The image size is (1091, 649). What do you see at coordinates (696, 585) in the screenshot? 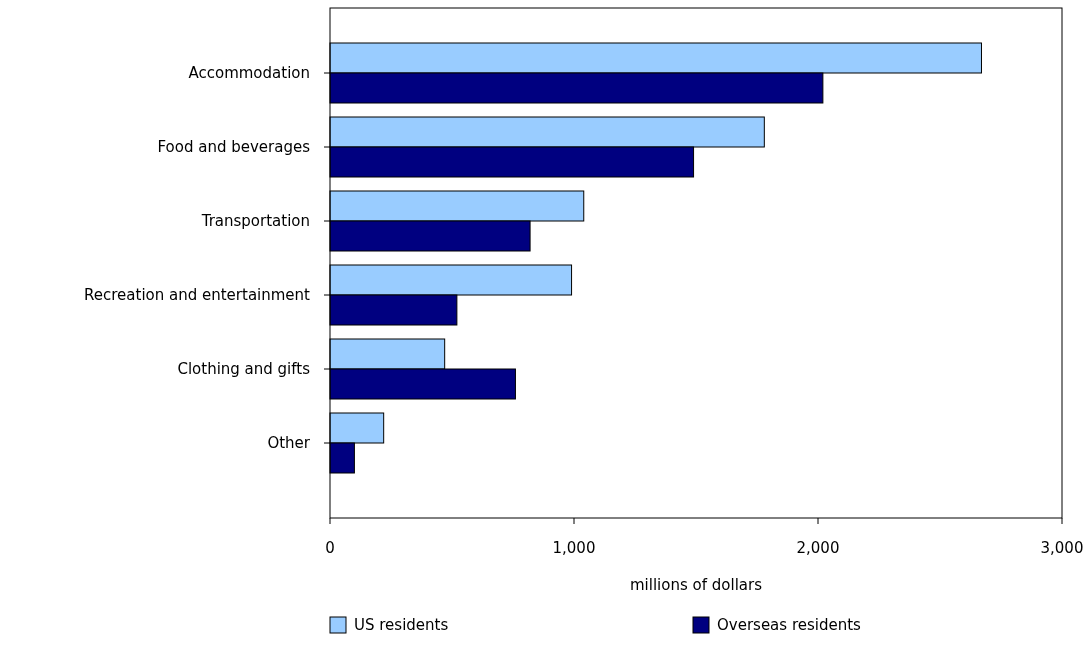
I see `x-axis-title: millions of dollars` at bounding box center [696, 585].